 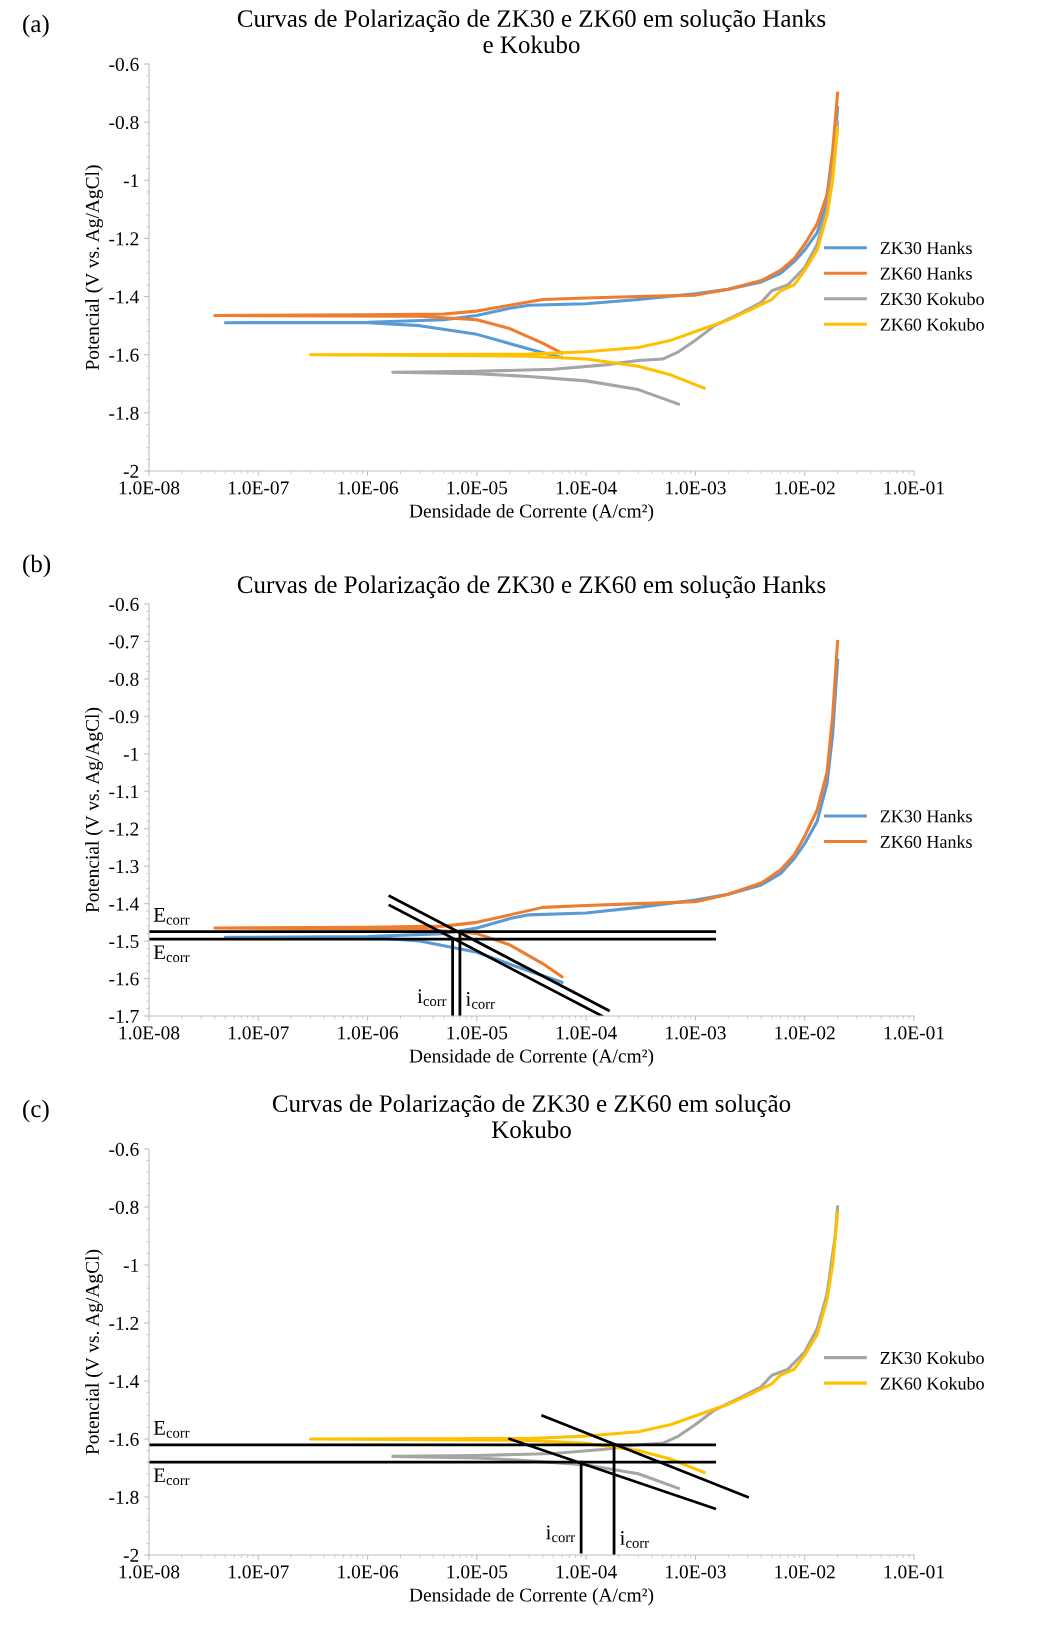 What do you see at coordinates (36, 26) in the screenshot?
I see `text: (a)` at bounding box center [36, 26].